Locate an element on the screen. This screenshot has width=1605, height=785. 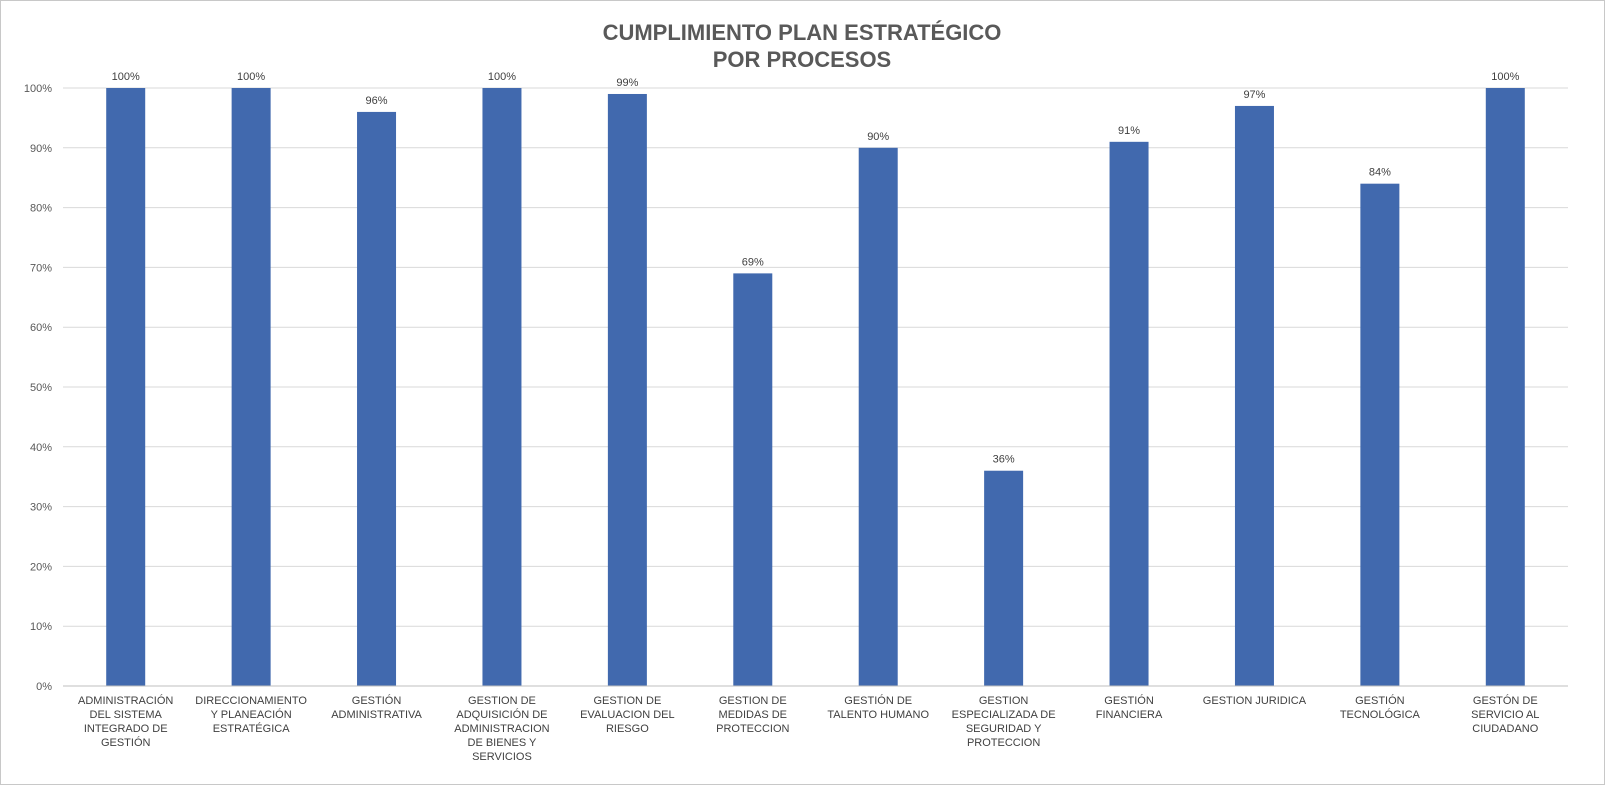
category-label-line: ADMINISTRACION is located at coordinates (501, 729).